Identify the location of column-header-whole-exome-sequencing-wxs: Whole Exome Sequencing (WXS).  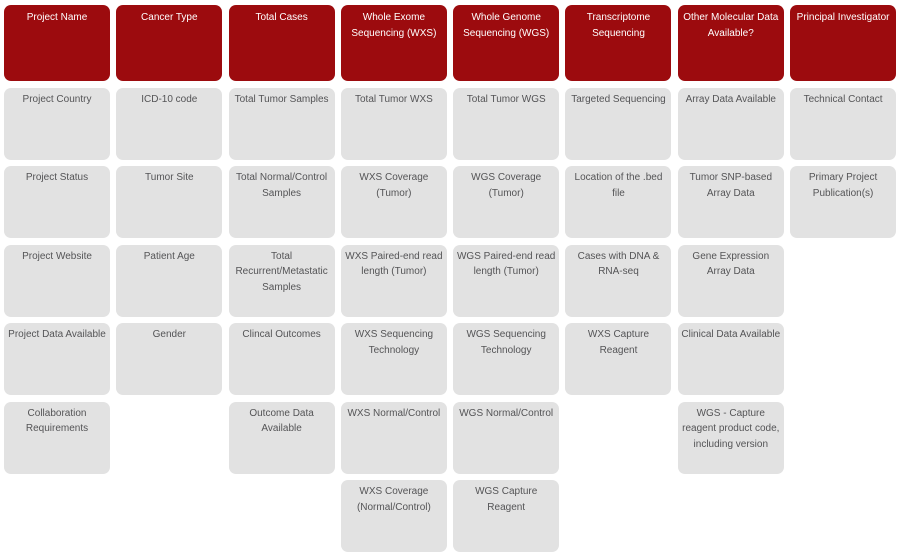
(393, 43).